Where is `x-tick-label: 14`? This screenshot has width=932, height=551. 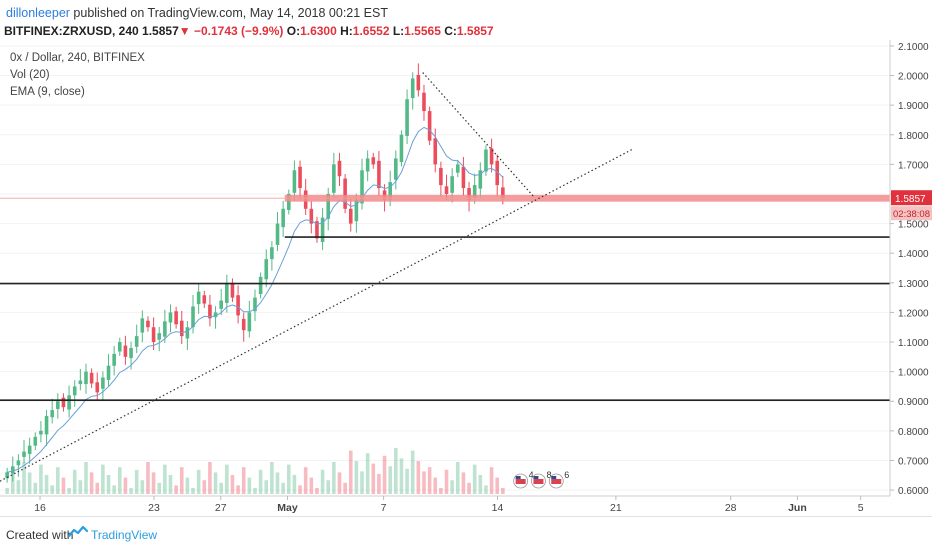
x-tick-label: 14 is located at coordinates (498, 508).